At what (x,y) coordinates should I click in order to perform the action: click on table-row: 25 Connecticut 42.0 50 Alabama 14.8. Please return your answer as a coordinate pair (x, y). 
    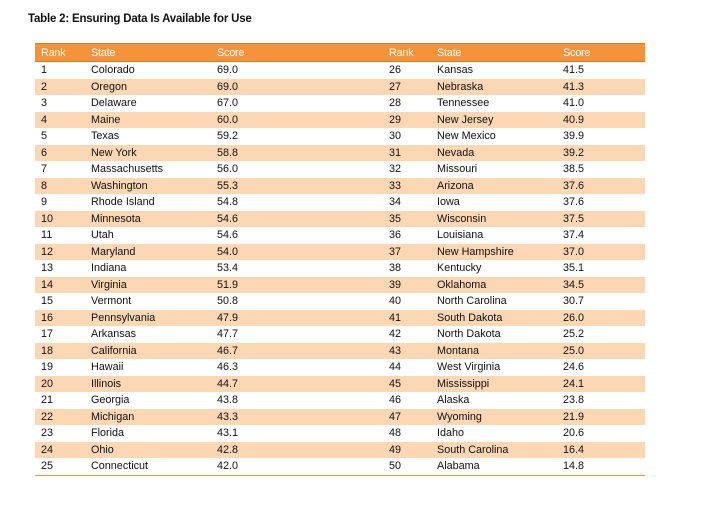
    Looking at the image, I should click on (340, 467).